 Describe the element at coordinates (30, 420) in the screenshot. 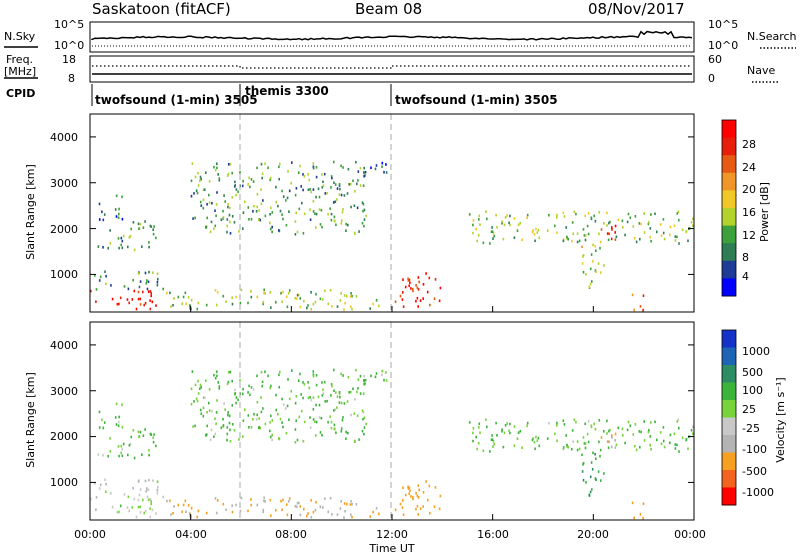

I see `vel-ylabel: Slant Range [km]` at that location.